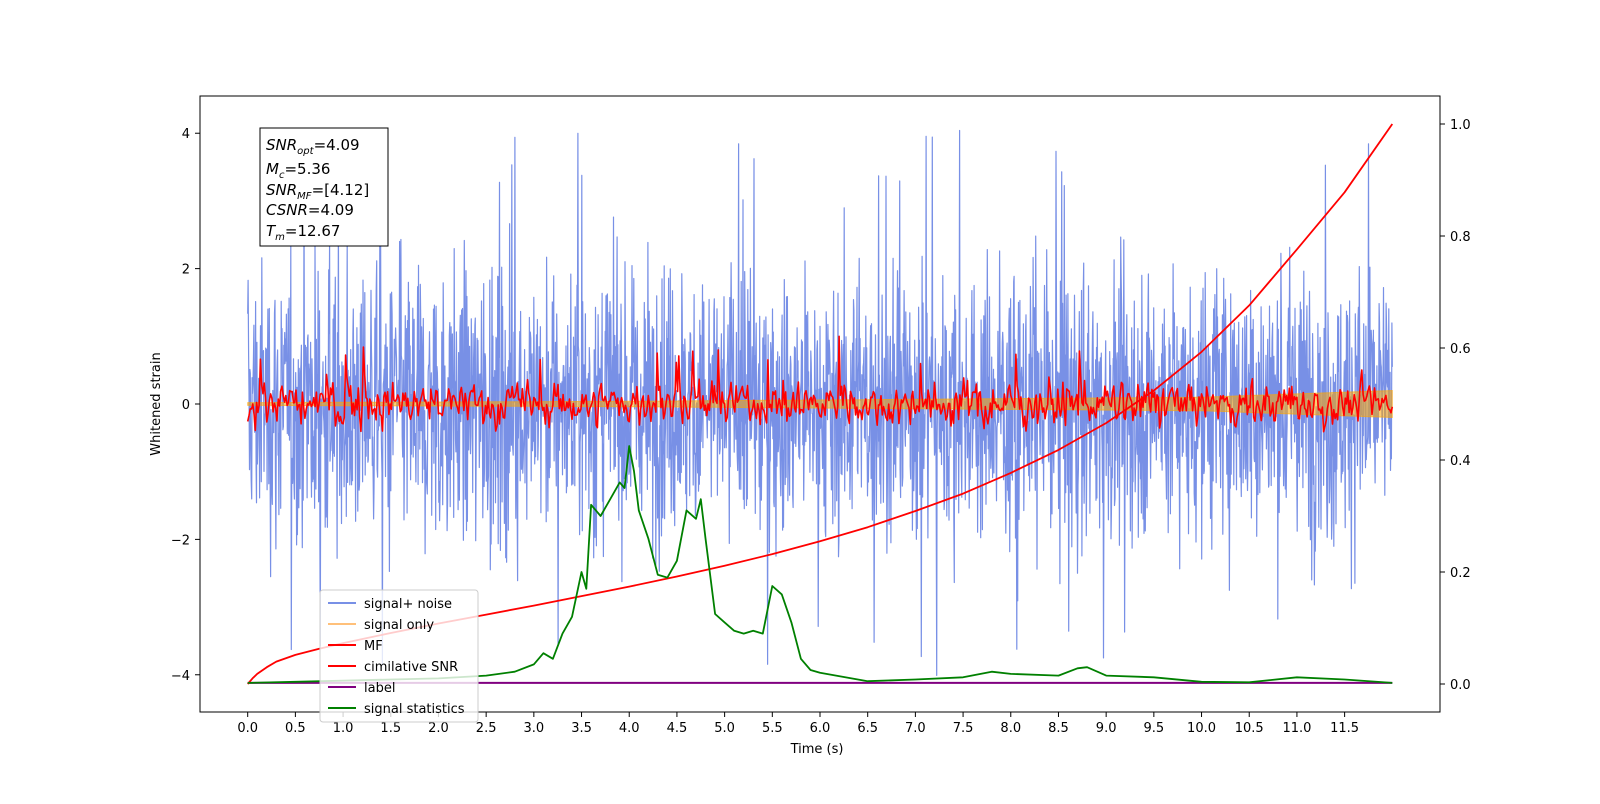  I want to click on series-mf, so click(820, 384).